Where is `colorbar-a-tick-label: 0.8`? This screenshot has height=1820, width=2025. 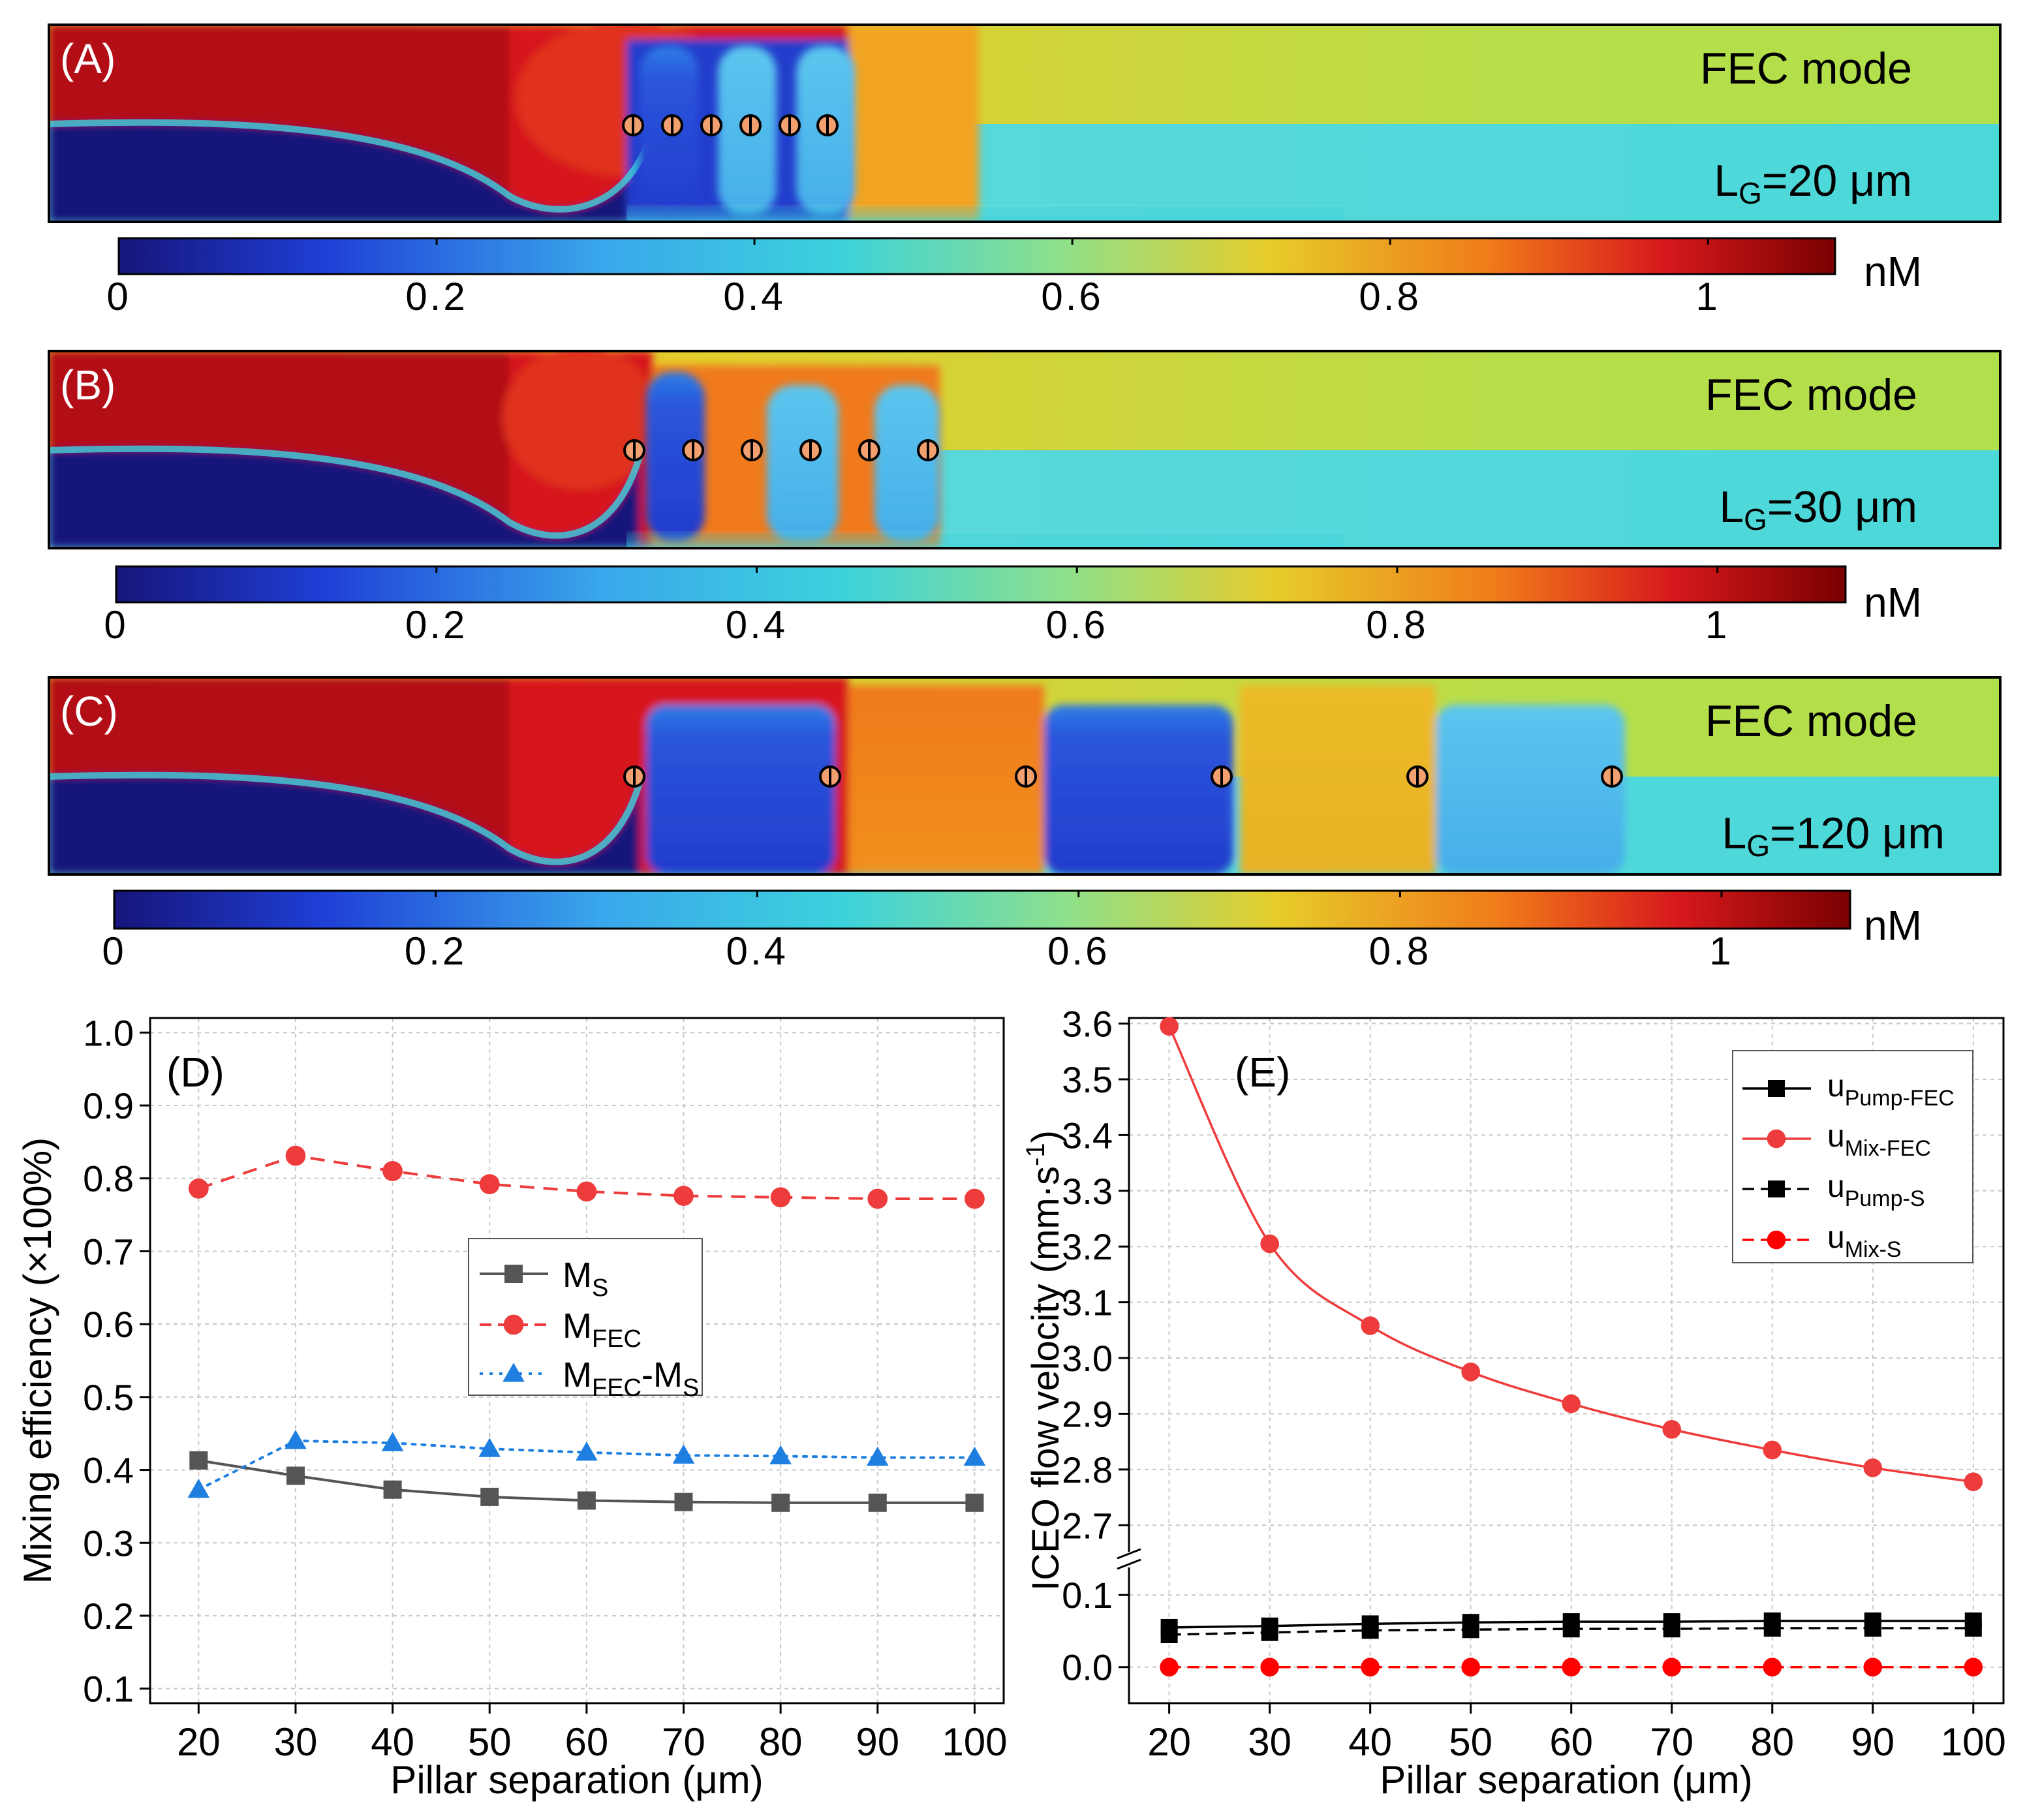
colorbar-a-tick-label: 0.8 is located at coordinates (1390, 296).